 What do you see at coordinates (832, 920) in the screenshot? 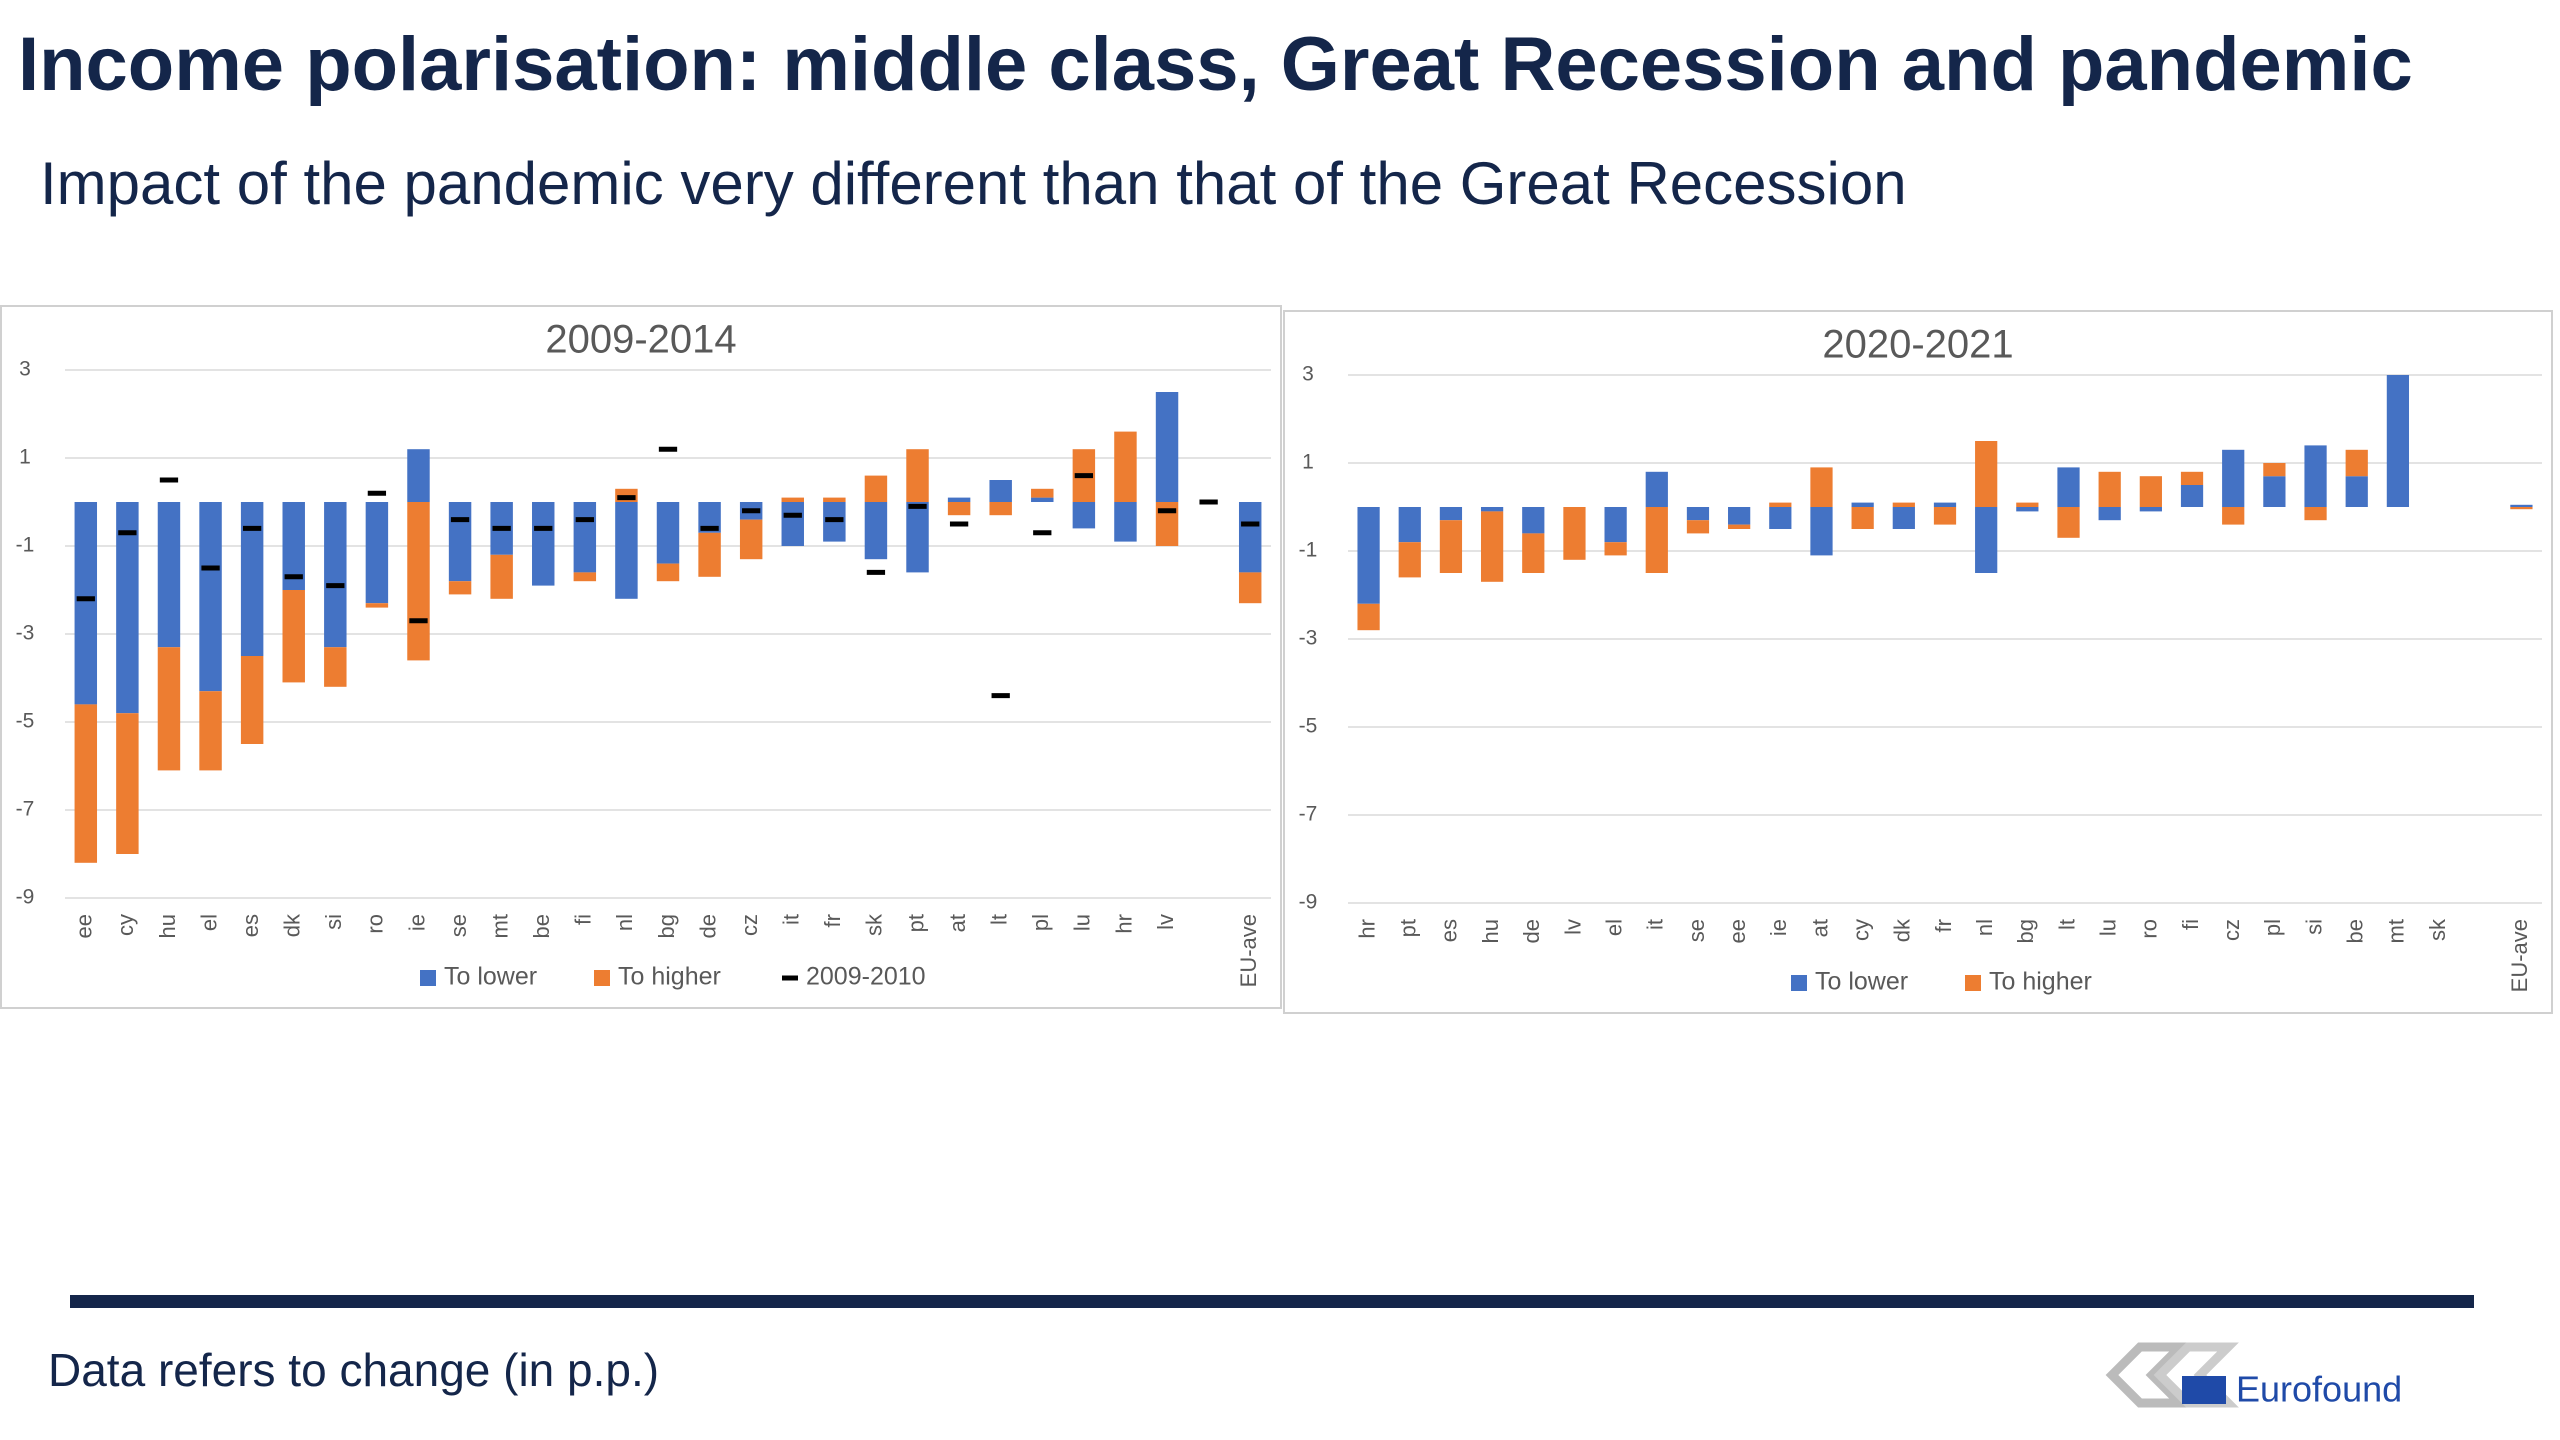
I see `x-tick-label: fr` at bounding box center [832, 920].